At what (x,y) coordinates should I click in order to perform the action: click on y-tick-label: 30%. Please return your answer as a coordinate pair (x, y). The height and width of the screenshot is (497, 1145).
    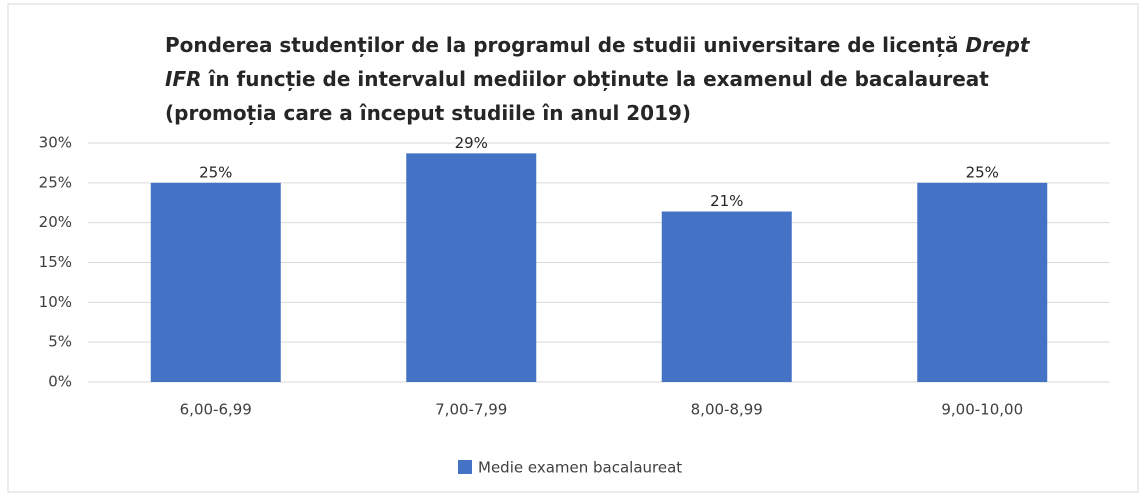
    Looking at the image, I should click on (55, 143).